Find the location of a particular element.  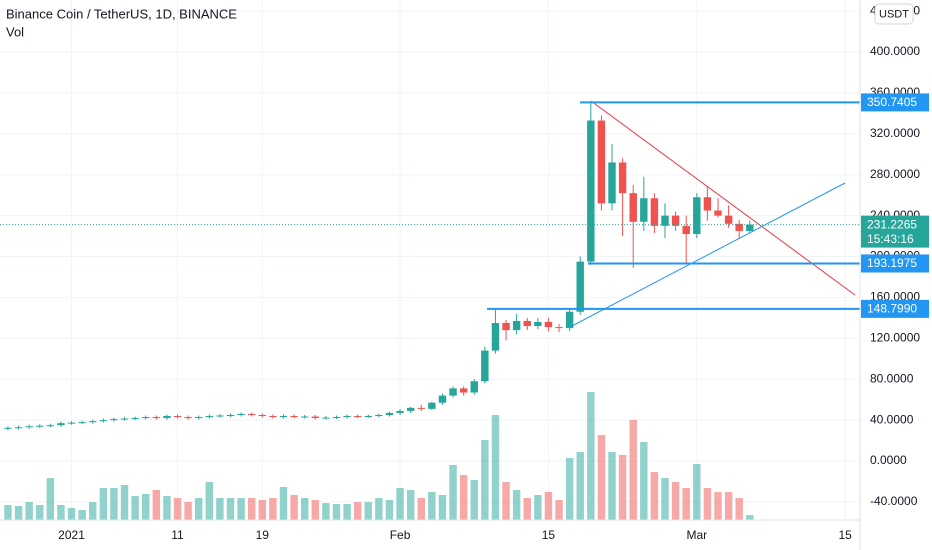

x-tick-label: 19 is located at coordinates (263, 535).